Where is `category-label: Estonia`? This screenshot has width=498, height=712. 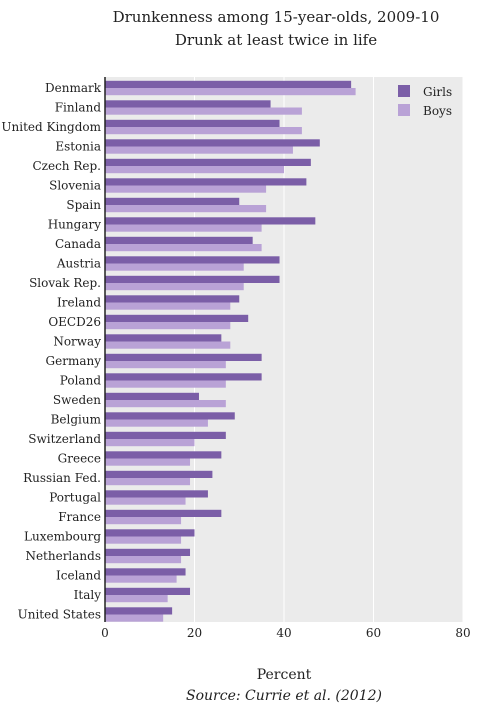
category-label: Estonia is located at coordinates (78, 147).